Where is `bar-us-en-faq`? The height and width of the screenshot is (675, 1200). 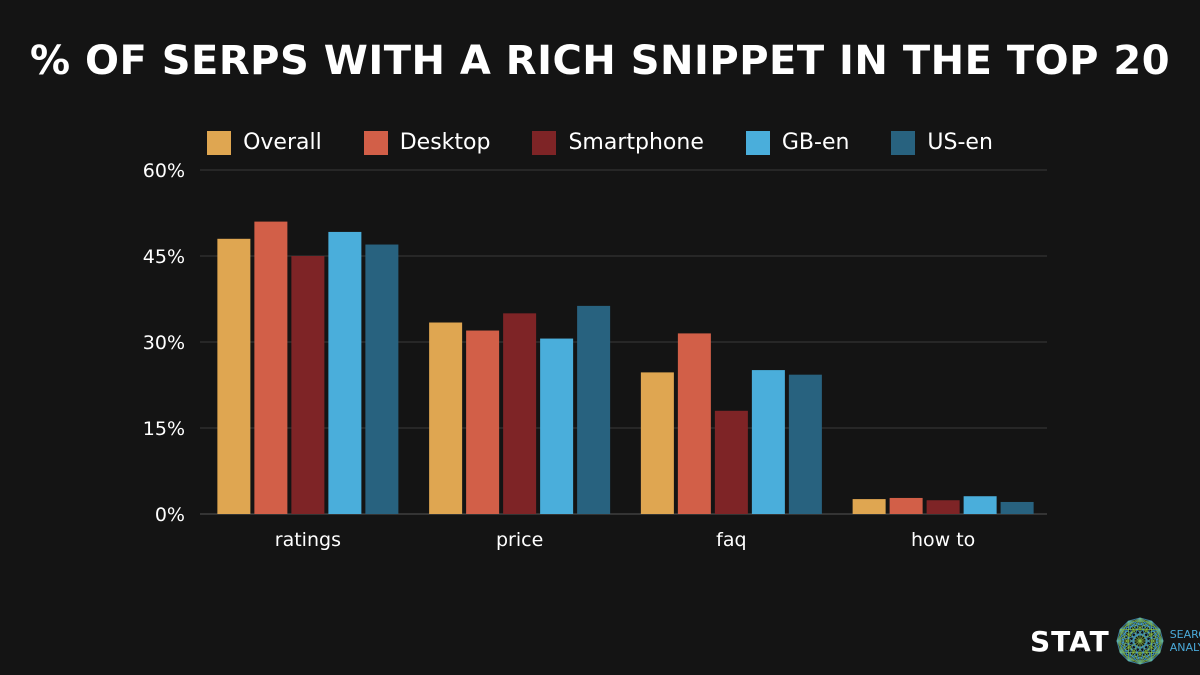 bar-us-en-faq is located at coordinates (805, 444).